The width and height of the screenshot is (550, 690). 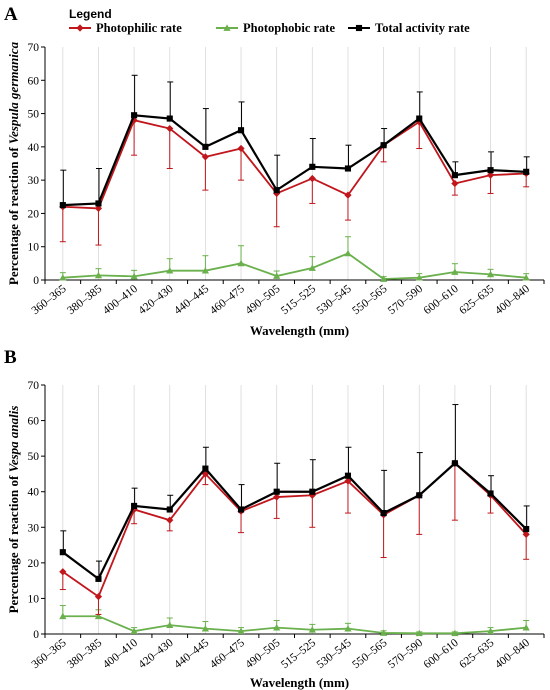 What do you see at coordinates (10, 357) in the screenshot?
I see `panel-letter-b: B` at bounding box center [10, 357].